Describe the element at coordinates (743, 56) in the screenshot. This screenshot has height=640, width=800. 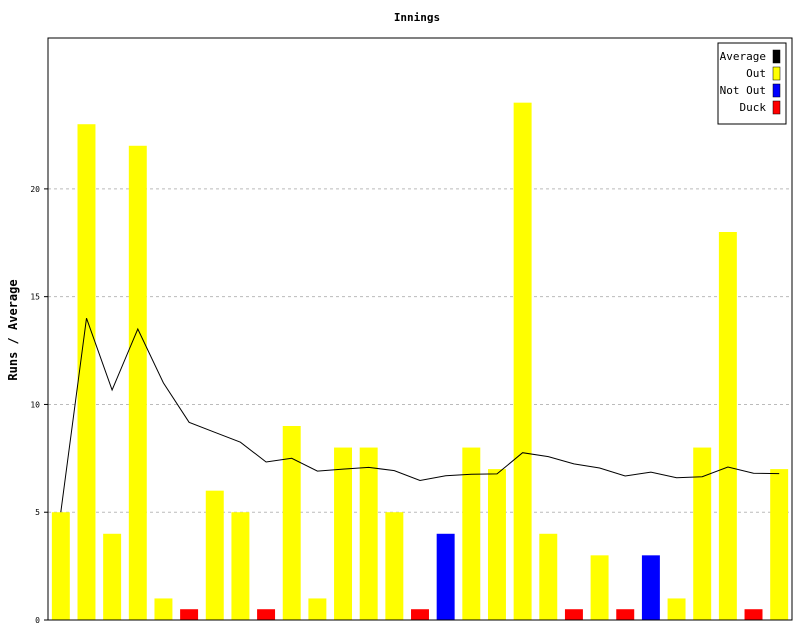
I see `legend-label: Average` at that location.